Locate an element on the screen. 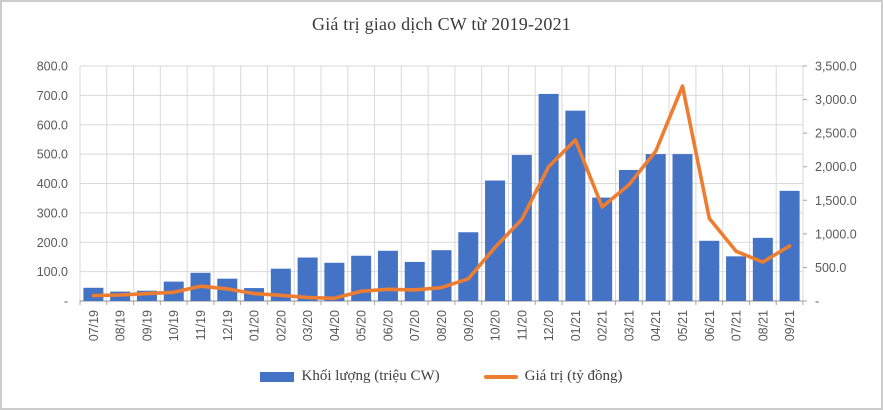 Image resolution: width=883 pixels, height=410 pixels. x-axis-label: 06/21 is located at coordinates (710, 325).